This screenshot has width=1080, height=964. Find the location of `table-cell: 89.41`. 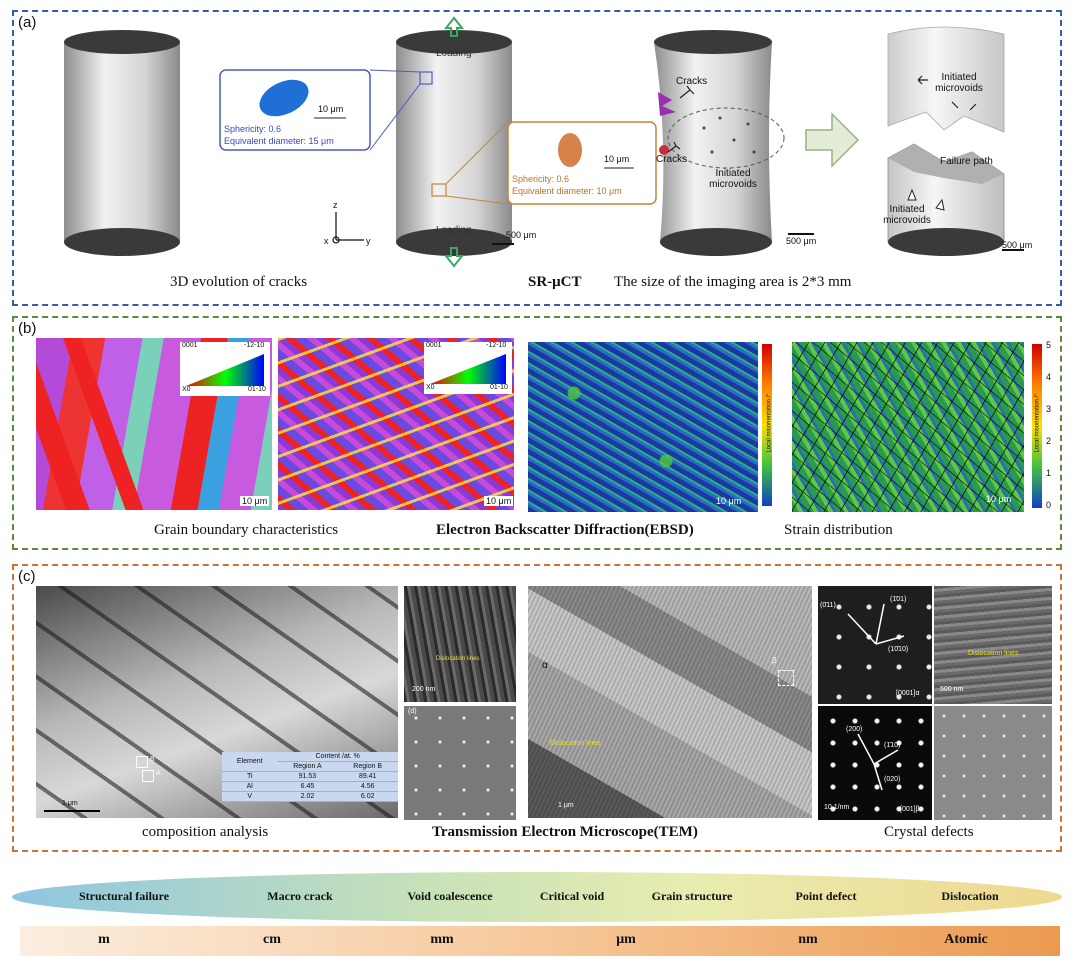

table-cell: 89.41 is located at coordinates (367, 776).